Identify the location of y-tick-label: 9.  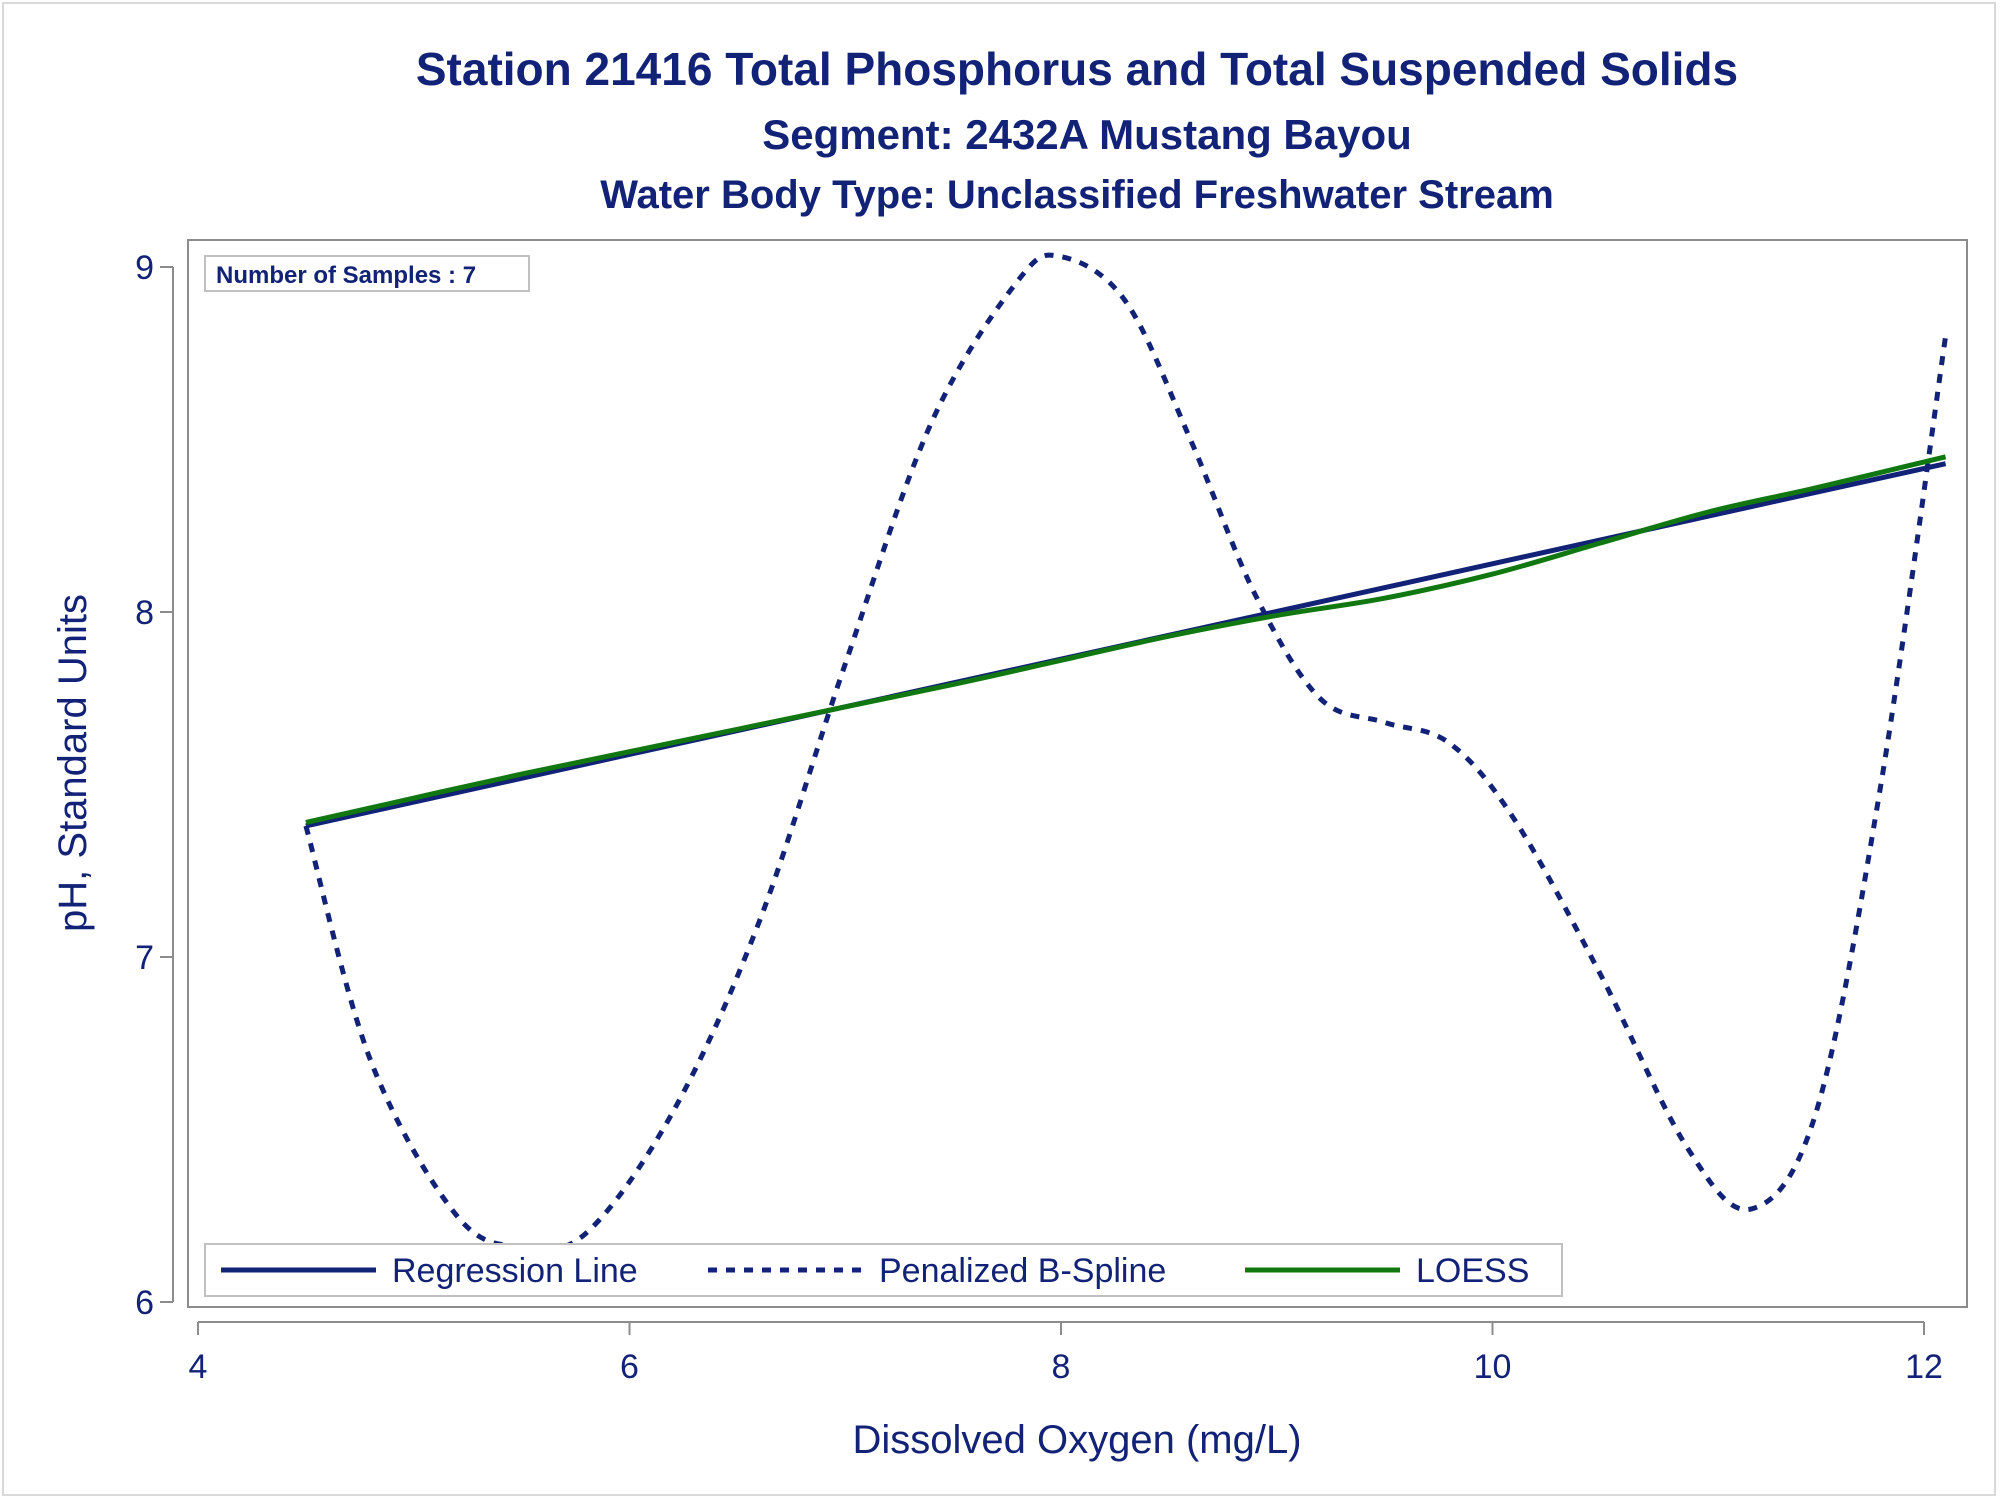
(144, 268).